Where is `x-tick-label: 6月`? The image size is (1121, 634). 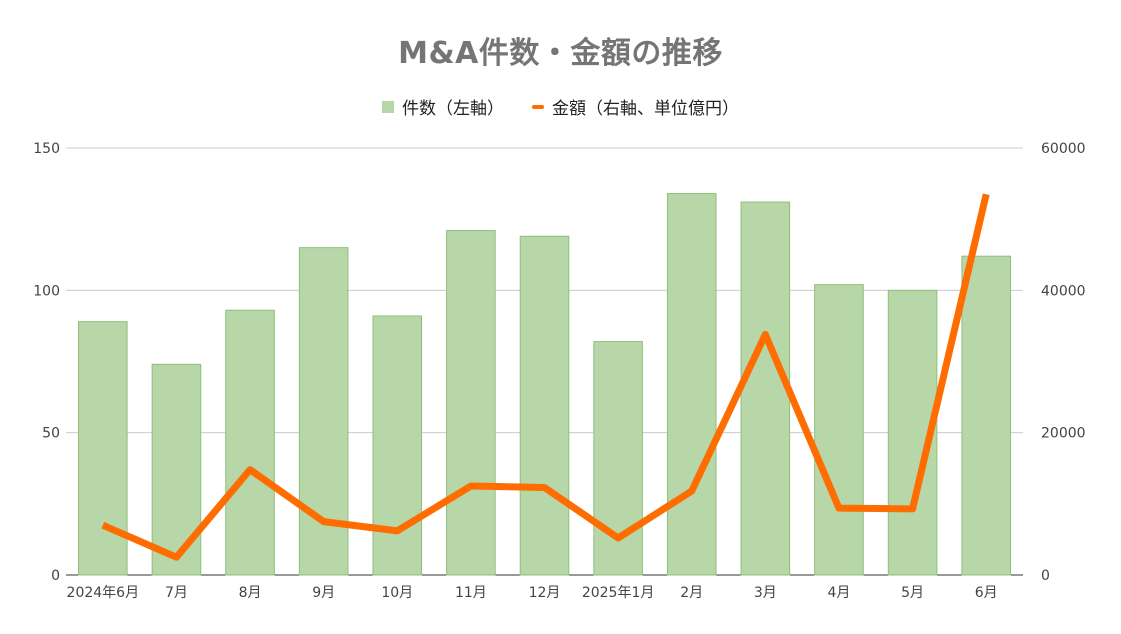 x-tick-label: 6月 is located at coordinates (986, 593).